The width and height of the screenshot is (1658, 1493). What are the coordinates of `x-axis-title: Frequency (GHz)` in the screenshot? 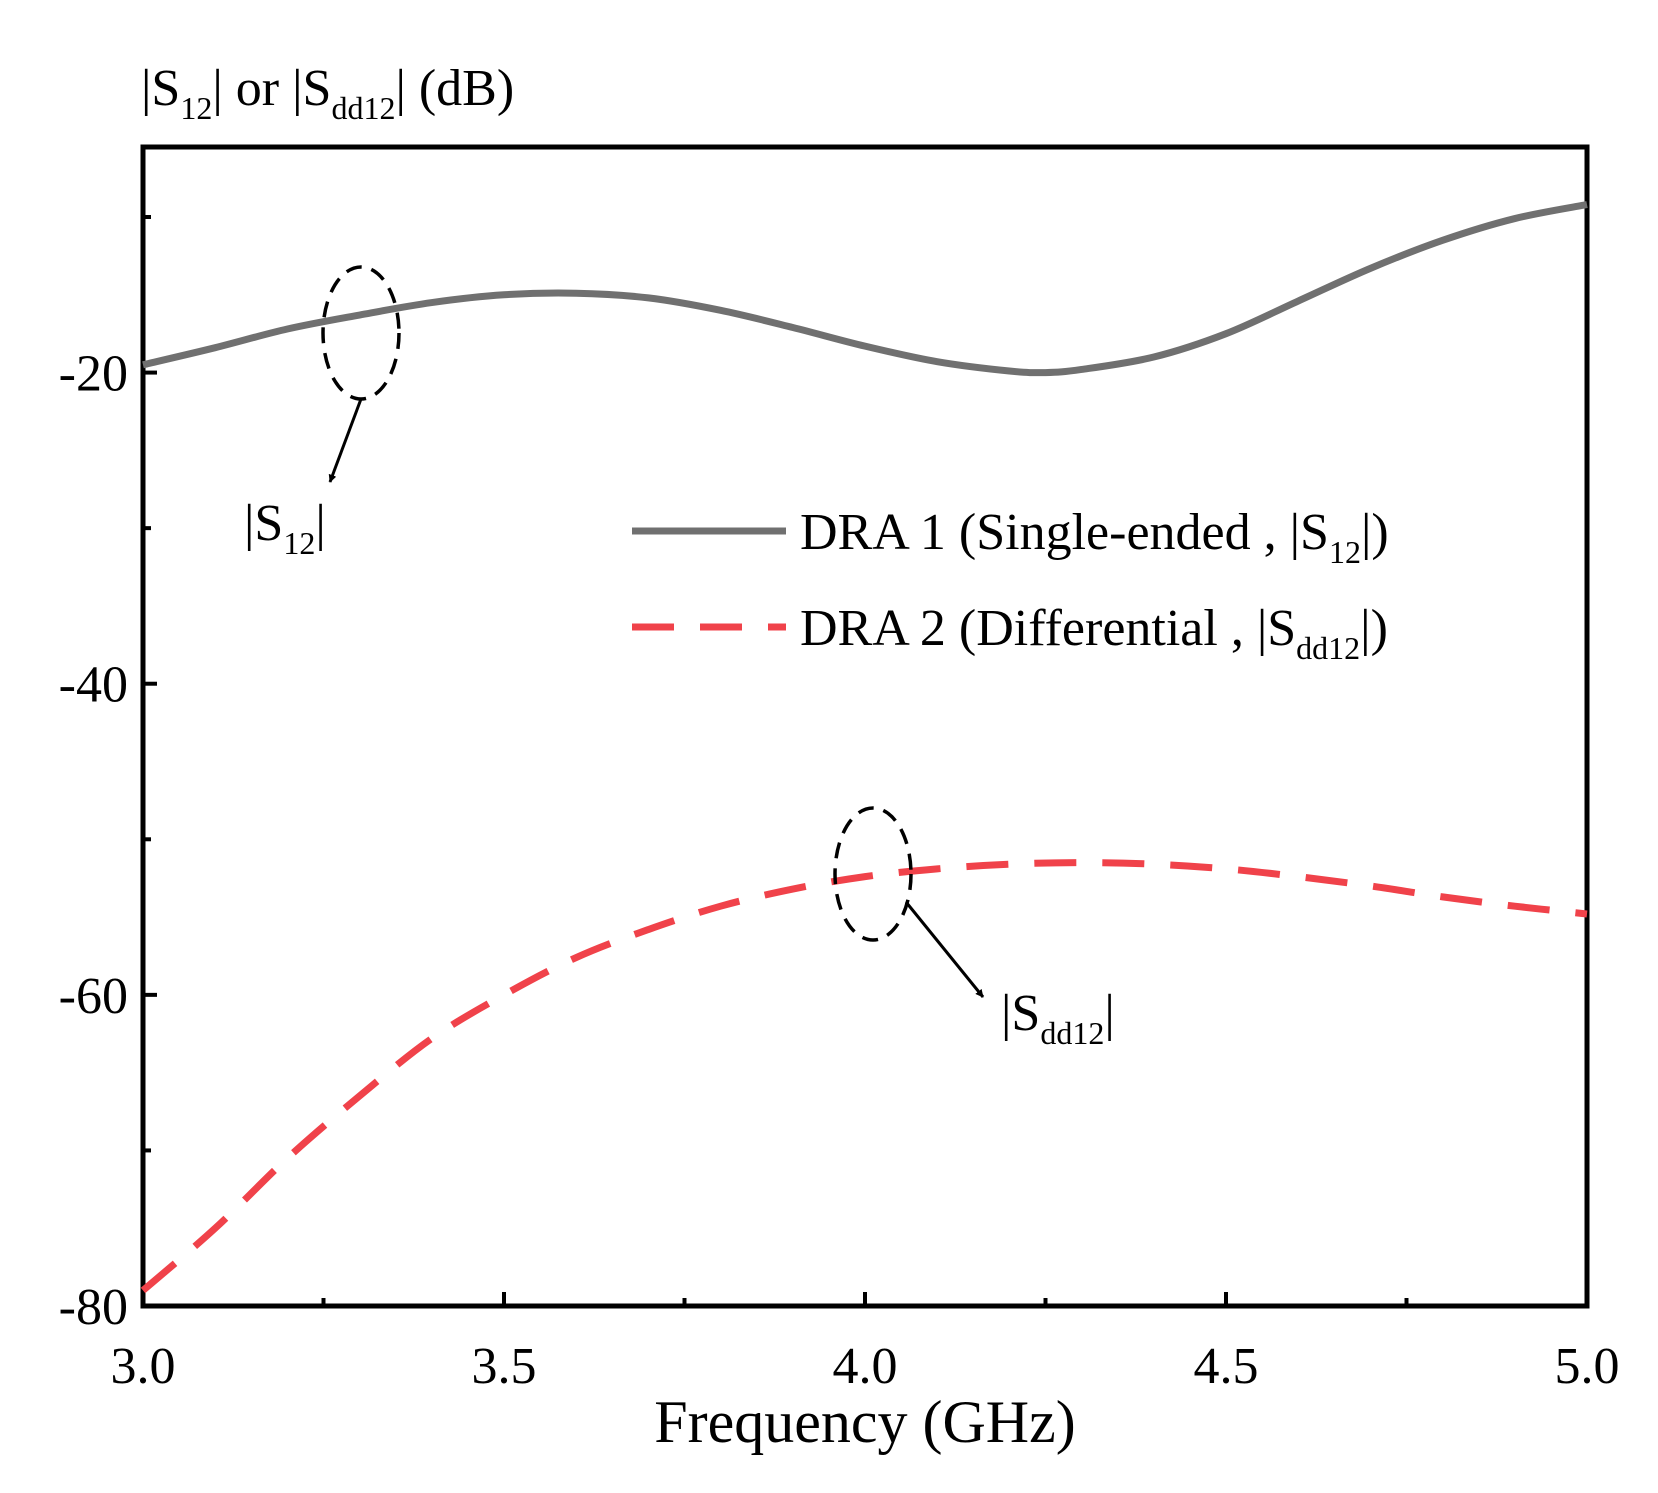 It's located at (865, 1422).